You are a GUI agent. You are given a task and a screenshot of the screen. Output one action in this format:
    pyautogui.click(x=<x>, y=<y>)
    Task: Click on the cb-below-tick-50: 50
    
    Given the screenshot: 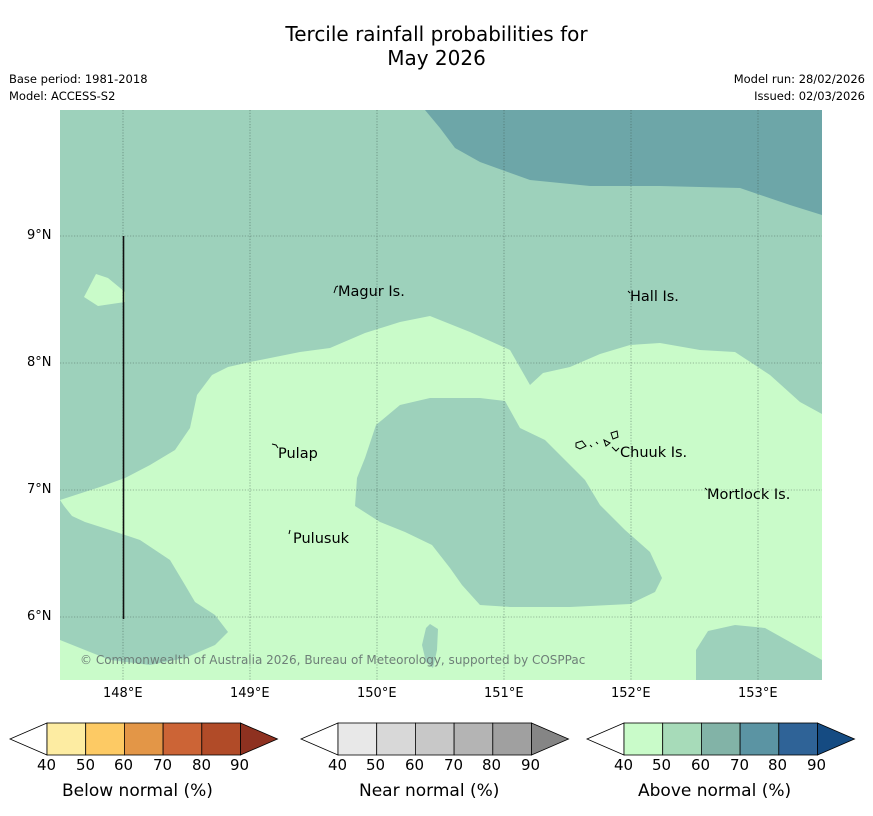 What is the action you would take?
    pyautogui.click(x=86, y=765)
    